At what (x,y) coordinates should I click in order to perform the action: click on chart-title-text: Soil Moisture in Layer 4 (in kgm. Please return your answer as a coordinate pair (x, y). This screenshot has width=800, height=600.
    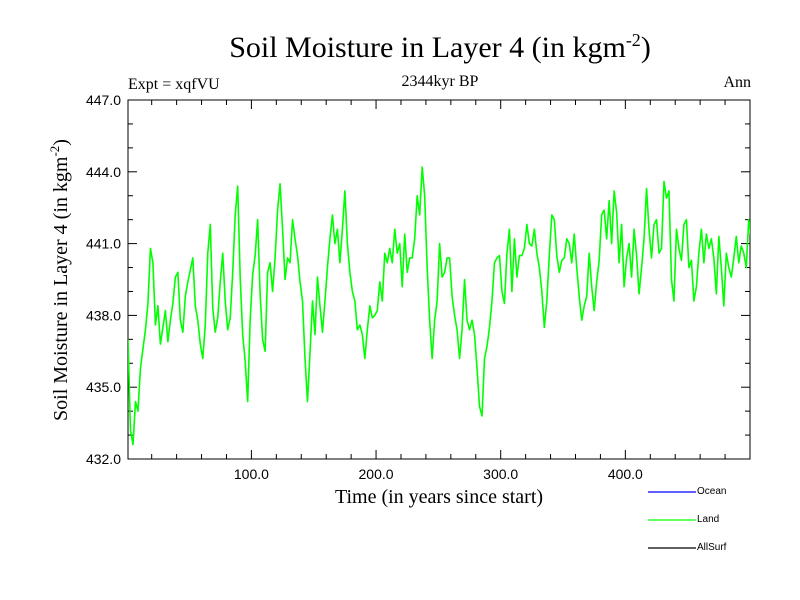
    Looking at the image, I should click on (427, 47).